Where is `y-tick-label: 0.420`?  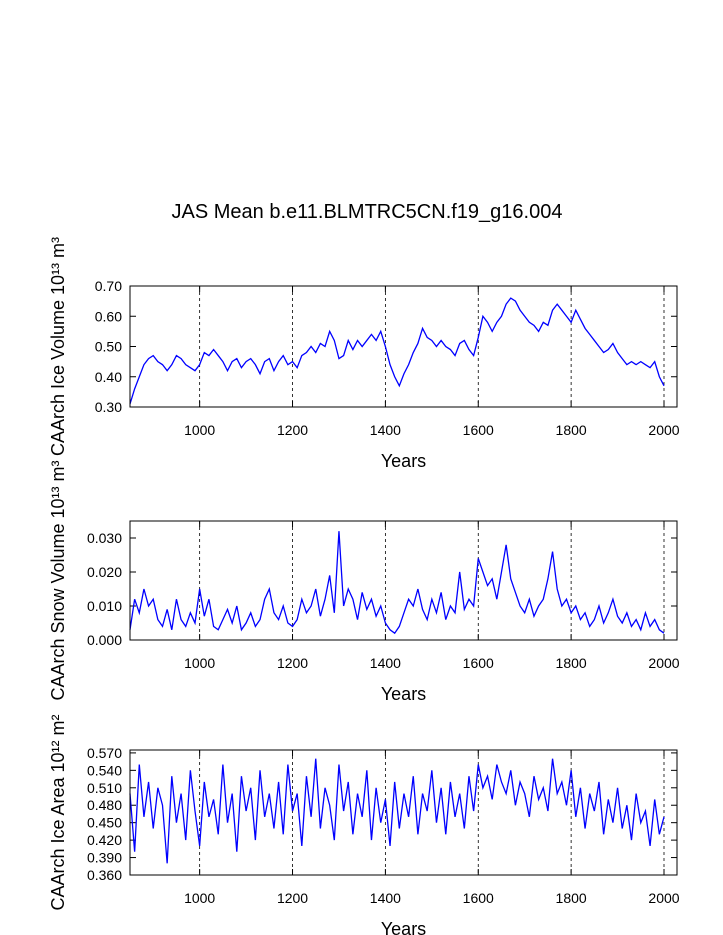
y-tick-label: 0.420 is located at coordinates (104, 840).